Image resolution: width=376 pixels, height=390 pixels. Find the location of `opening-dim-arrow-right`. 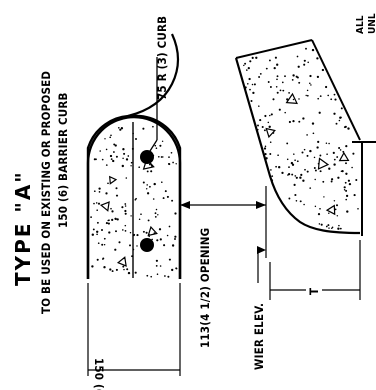

opening-dim-arrow-right is located at coordinates (261, 205).